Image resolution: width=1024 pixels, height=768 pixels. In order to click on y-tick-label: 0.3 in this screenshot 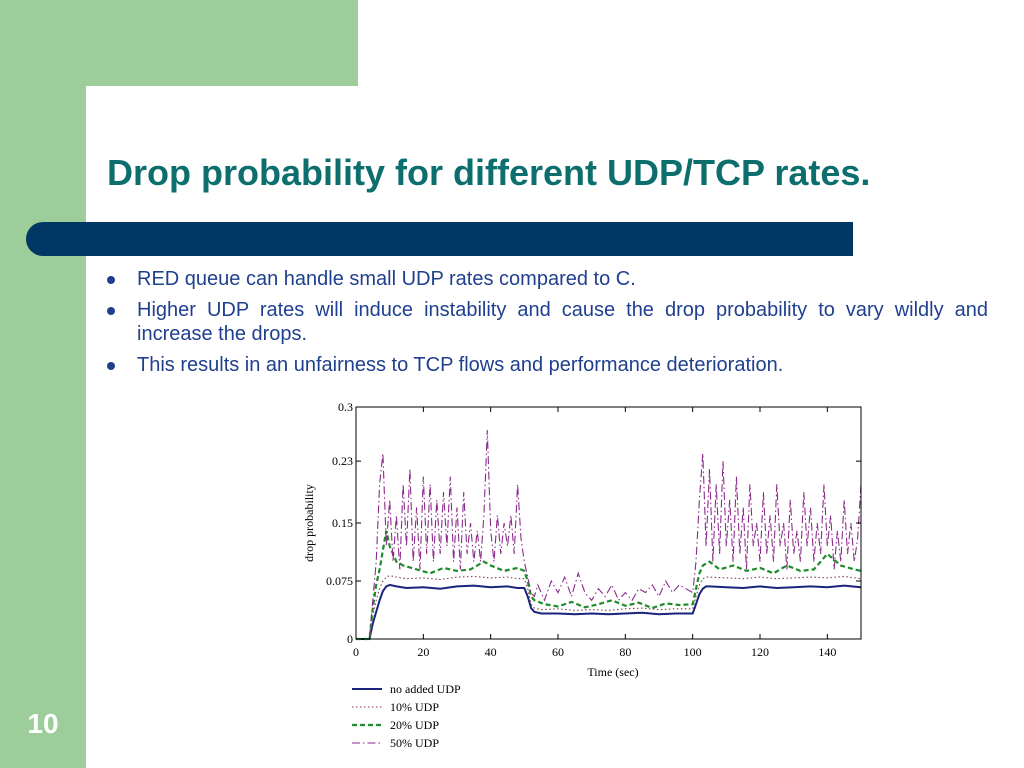, I will do `click(345, 407)`.